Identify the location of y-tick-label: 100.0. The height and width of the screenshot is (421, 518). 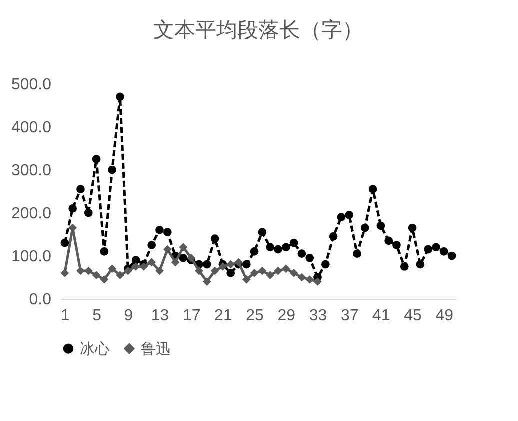
(31, 257).